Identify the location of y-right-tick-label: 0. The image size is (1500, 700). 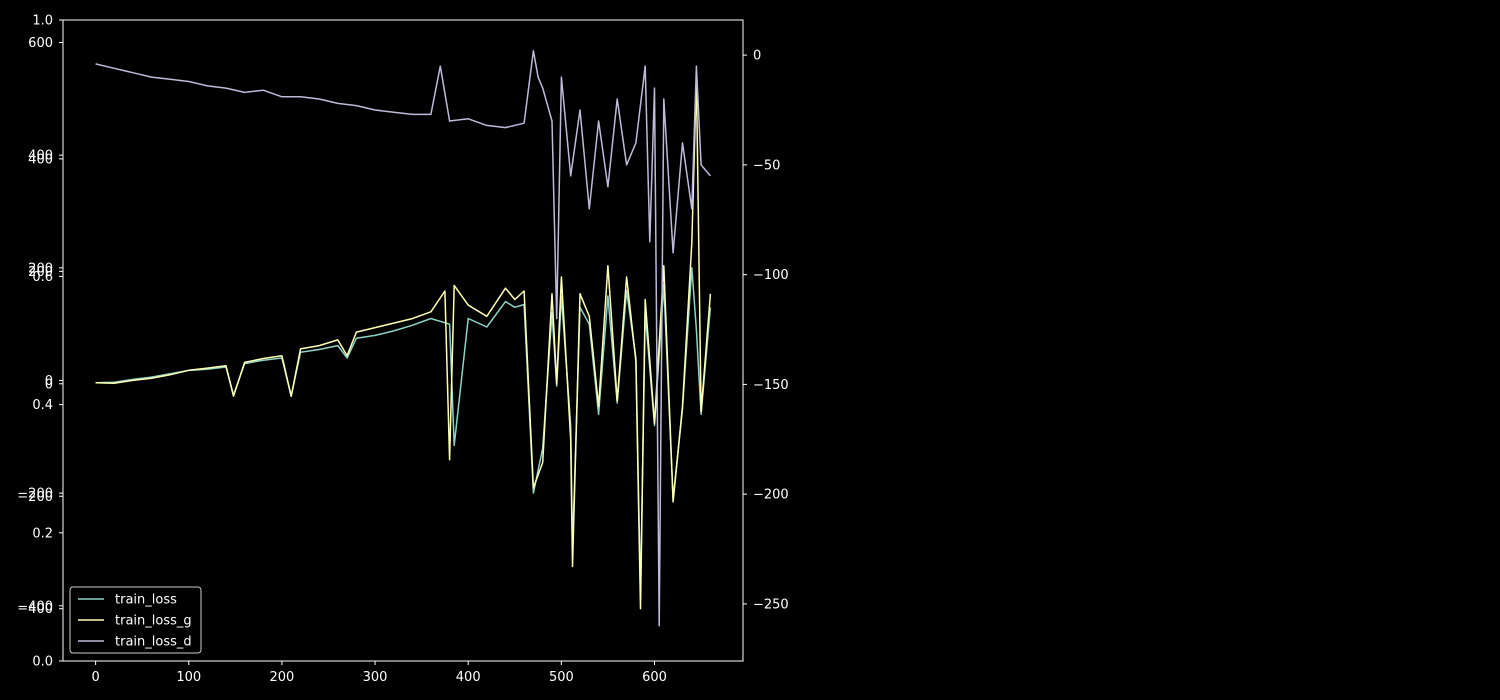
(757, 56).